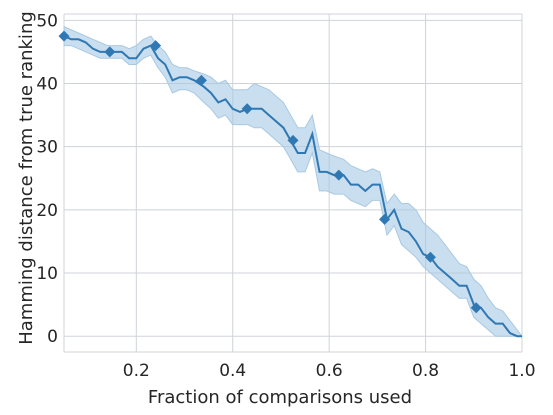 This screenshot has width=553, height=415. Describe the element at coordinates (521, 371) in the screenshot. I see `x-tick-label: 1.0` at that location.